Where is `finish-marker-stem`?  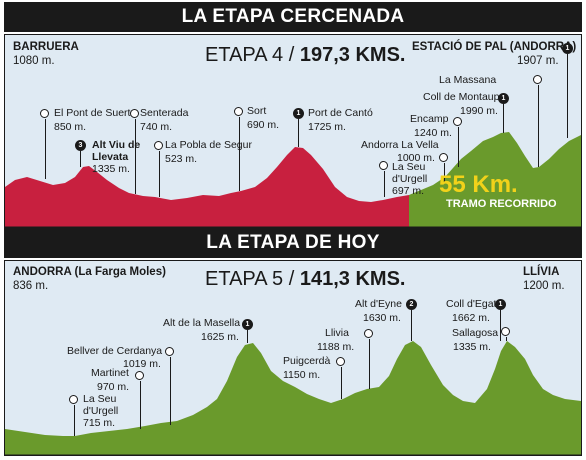
finish-marker-stem is located at coordinates (567, 96).